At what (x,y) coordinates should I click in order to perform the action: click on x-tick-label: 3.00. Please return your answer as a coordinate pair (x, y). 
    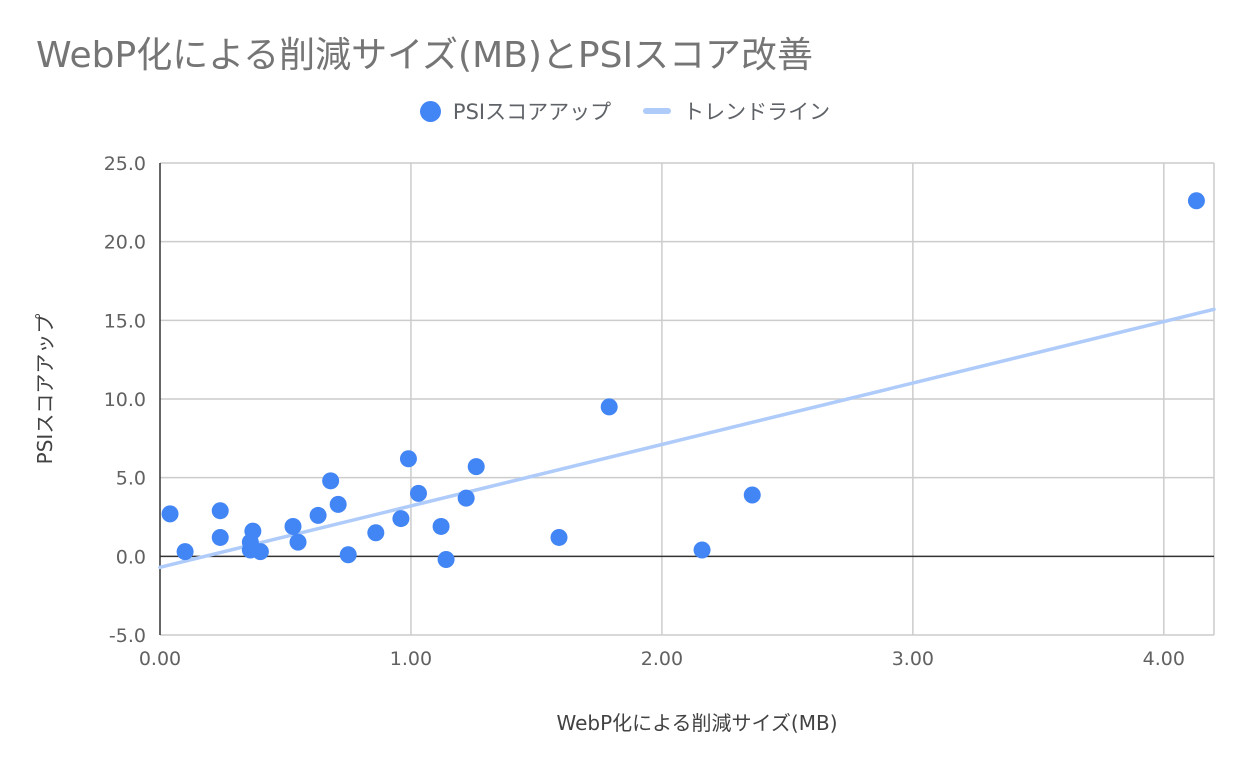
    Looking at the image, I should click on (913, 659).